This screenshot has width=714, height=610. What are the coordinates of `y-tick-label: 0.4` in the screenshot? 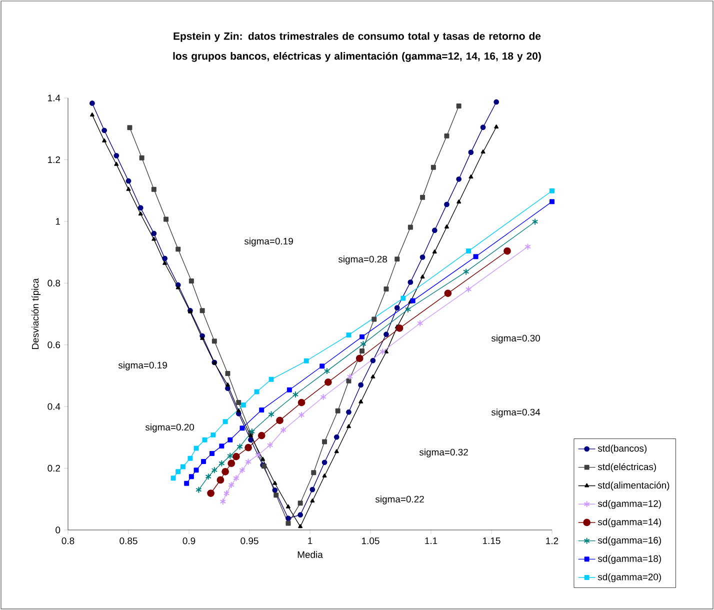 It's located at (54, 406).